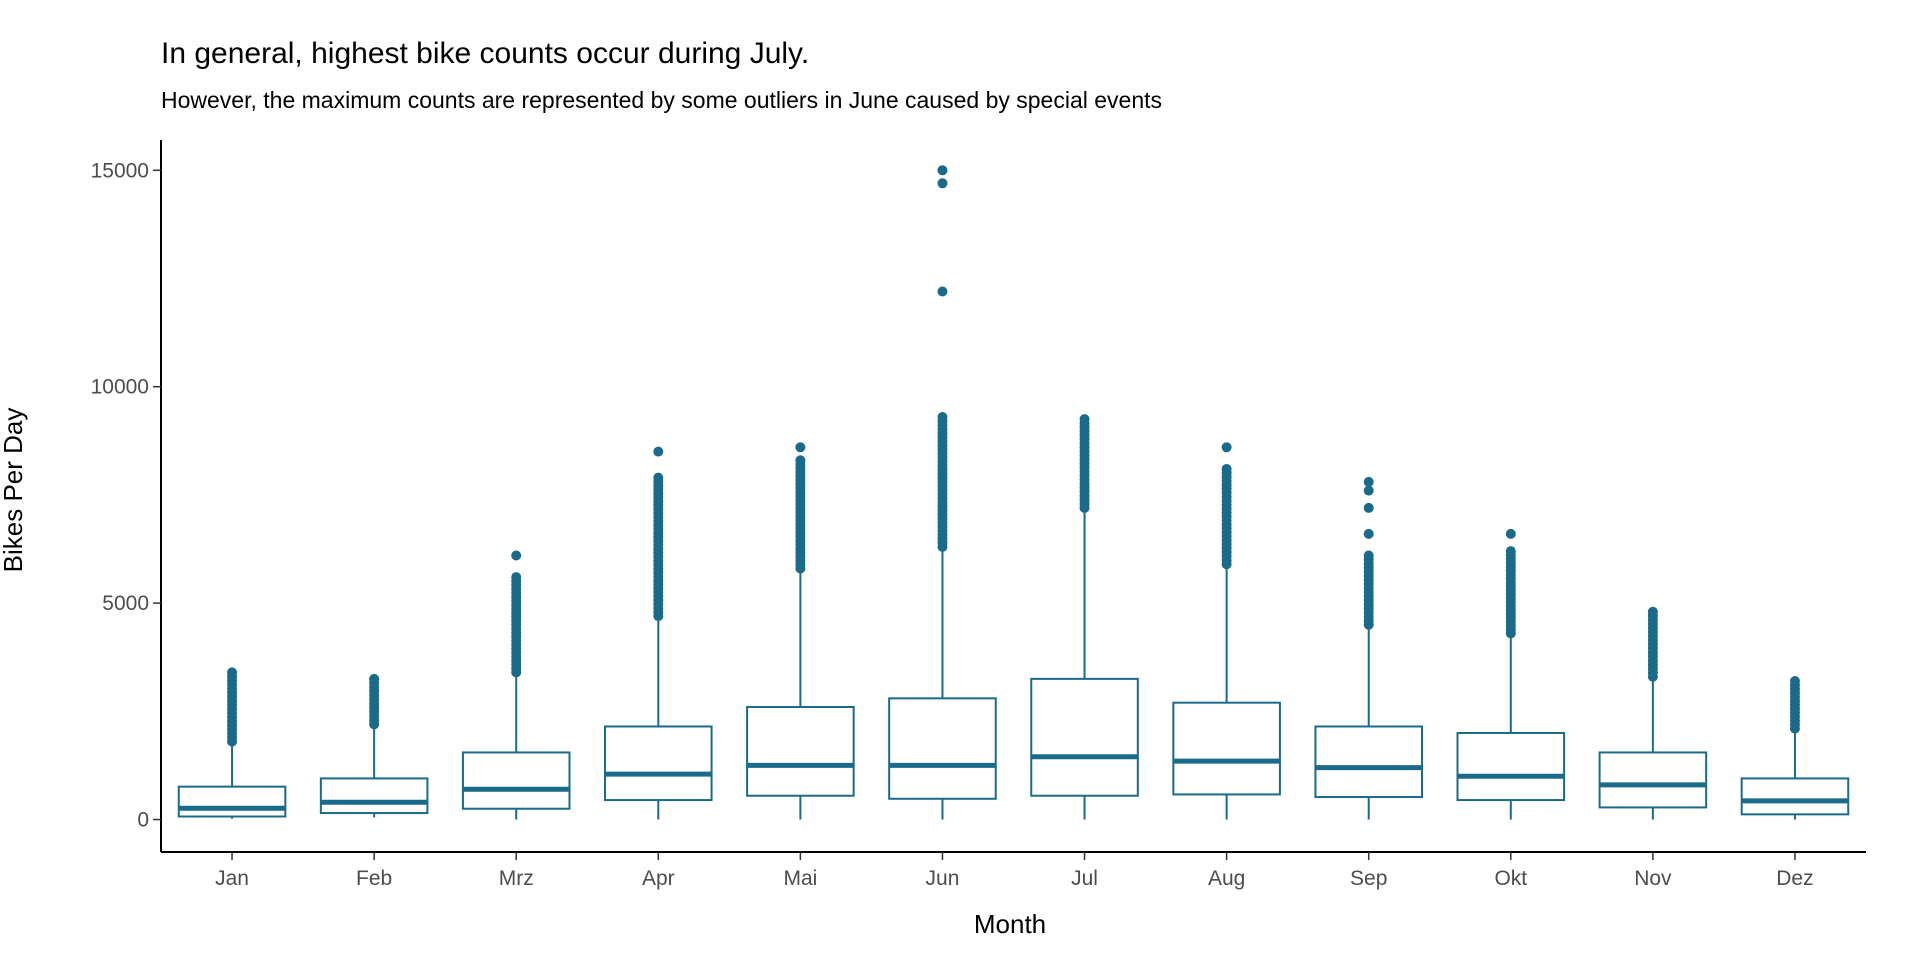  Describe the element at coordinates (143, 820) in the screenshot. I see `y-tick-label: 0` at that location.